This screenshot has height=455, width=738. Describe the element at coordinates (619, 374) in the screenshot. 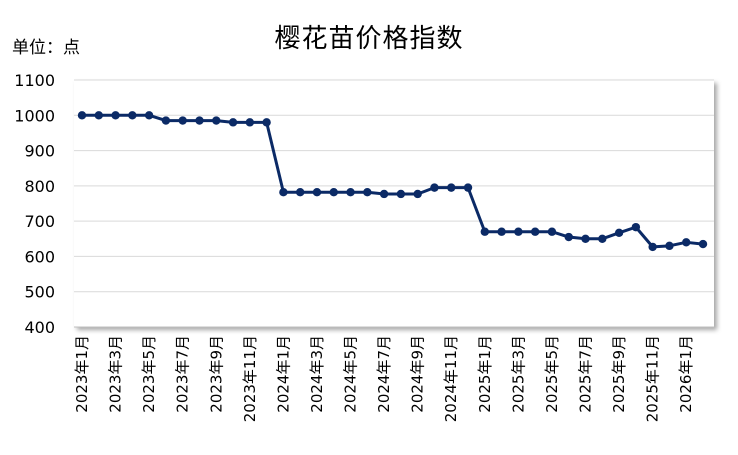

I see `x-tick-label: 2025年9月` at that location.